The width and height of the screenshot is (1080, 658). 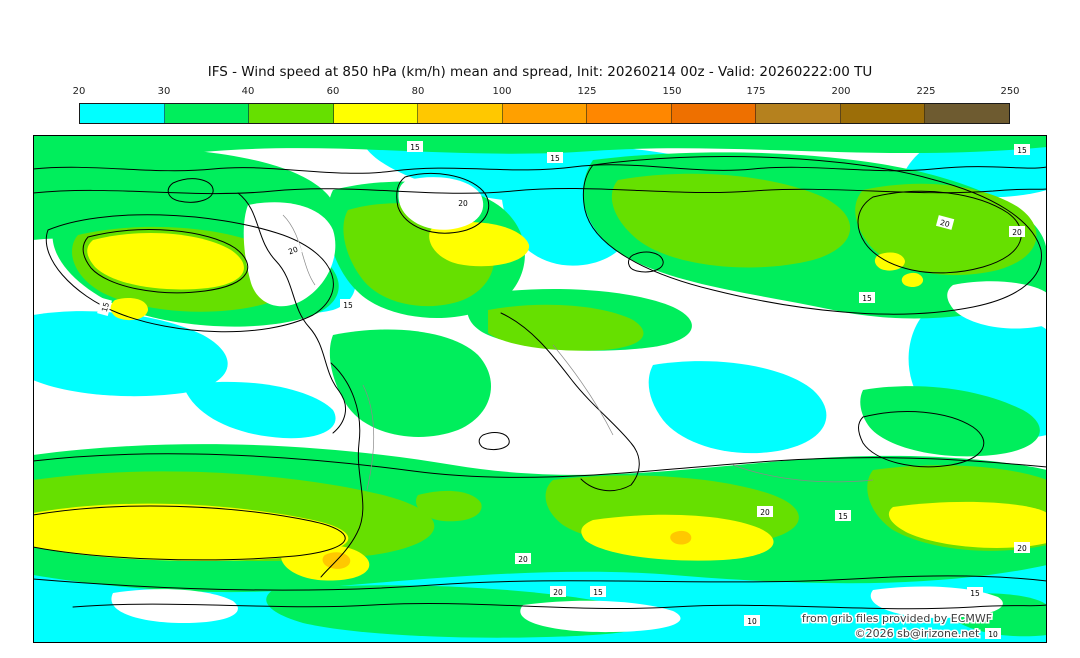 I want to click on colorbar-tick-label: 30, so click(x=164, y=91).